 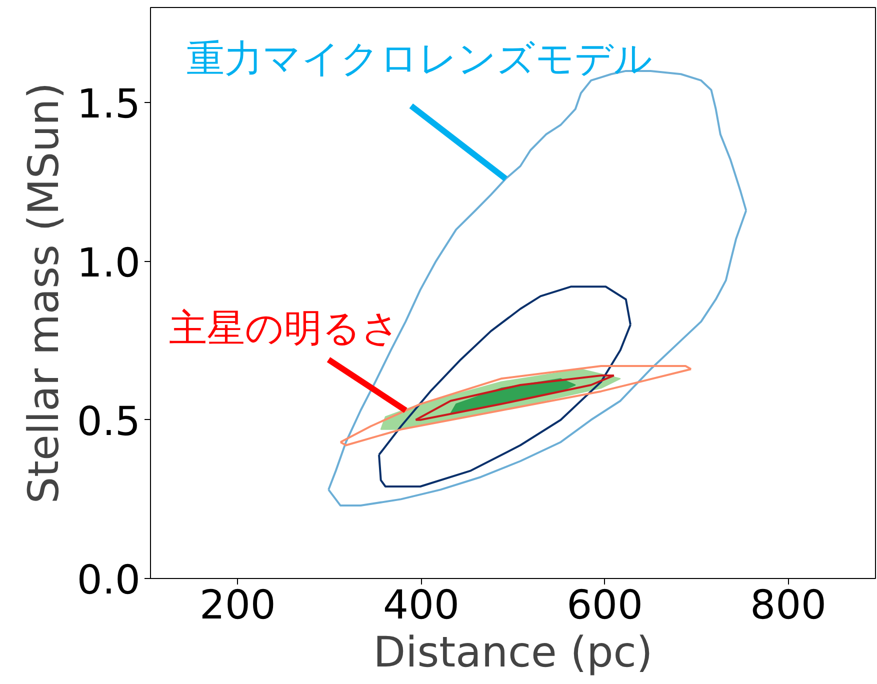 What do you see at coordinates (513, 652) in the screenshot?
I see `x-axis-title: Distance (pc)` at bounding box center [513, 652].